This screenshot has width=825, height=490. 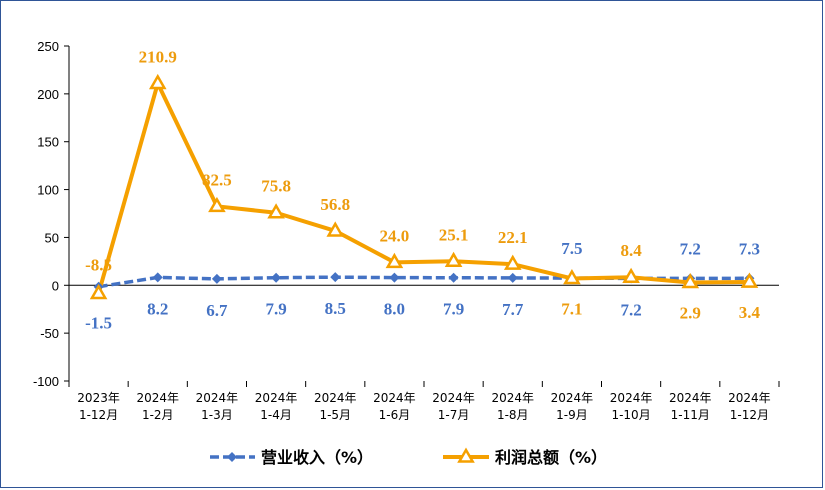 What do you see at coordinates (48, 142) in the screenshot?
I see `y-tick-label: 150` at bounding box center [48, 142].